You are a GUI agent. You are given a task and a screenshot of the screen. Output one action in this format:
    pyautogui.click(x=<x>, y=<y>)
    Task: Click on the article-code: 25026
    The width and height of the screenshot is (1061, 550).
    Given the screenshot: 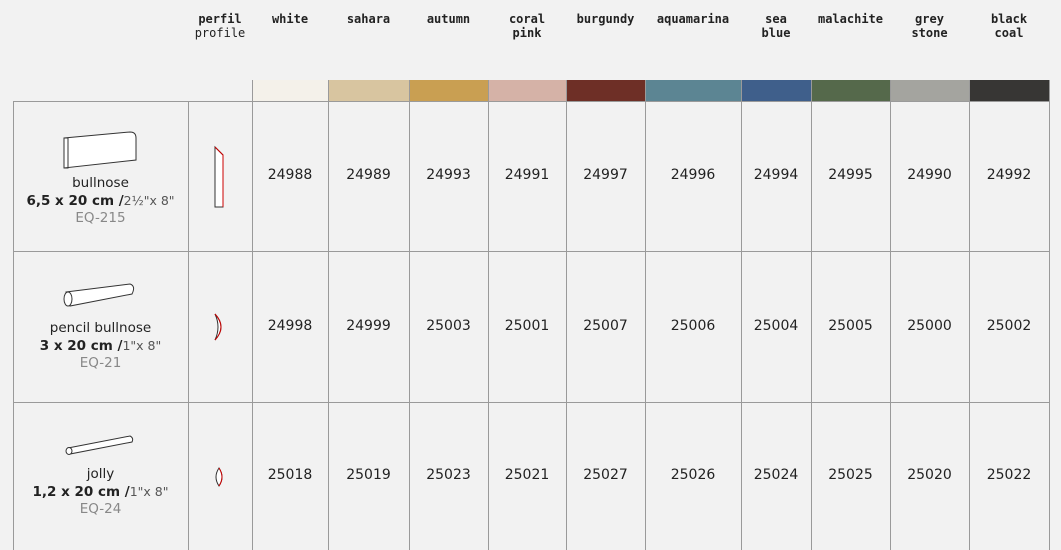 What is the action you would take?
    pyautogui.click(x=693, y=475)
    